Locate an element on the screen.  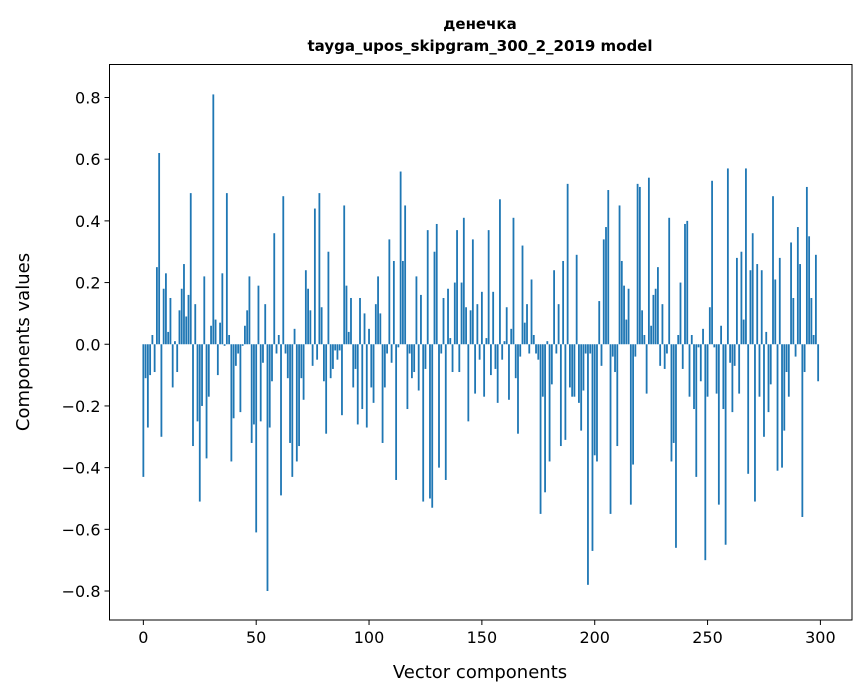
x-tick-label: 0 is located at coordinates (143, 637).